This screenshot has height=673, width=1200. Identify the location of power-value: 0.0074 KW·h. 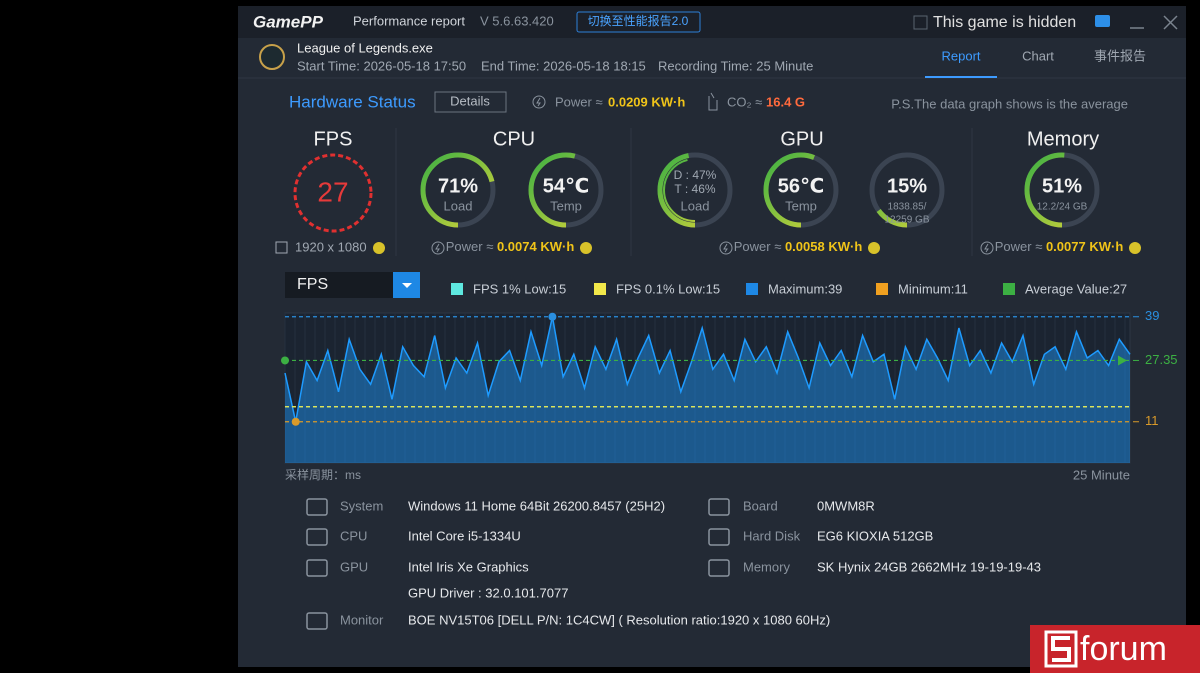
(535, 246).